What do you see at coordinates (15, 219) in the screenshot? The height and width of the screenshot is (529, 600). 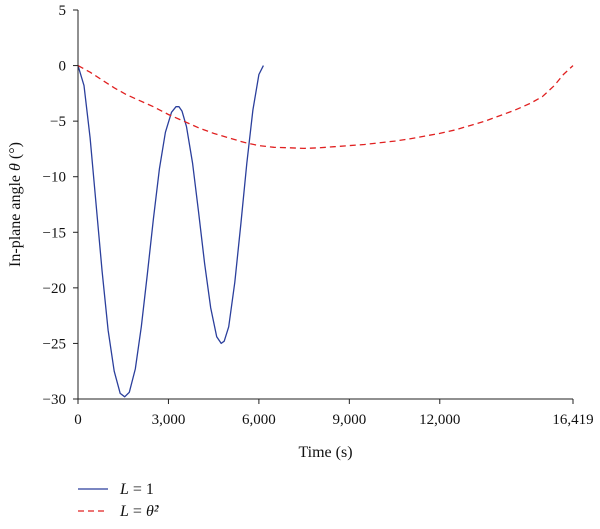 I see `y-axis-title-part: In-plane angle` at bounding box center [15, 219].